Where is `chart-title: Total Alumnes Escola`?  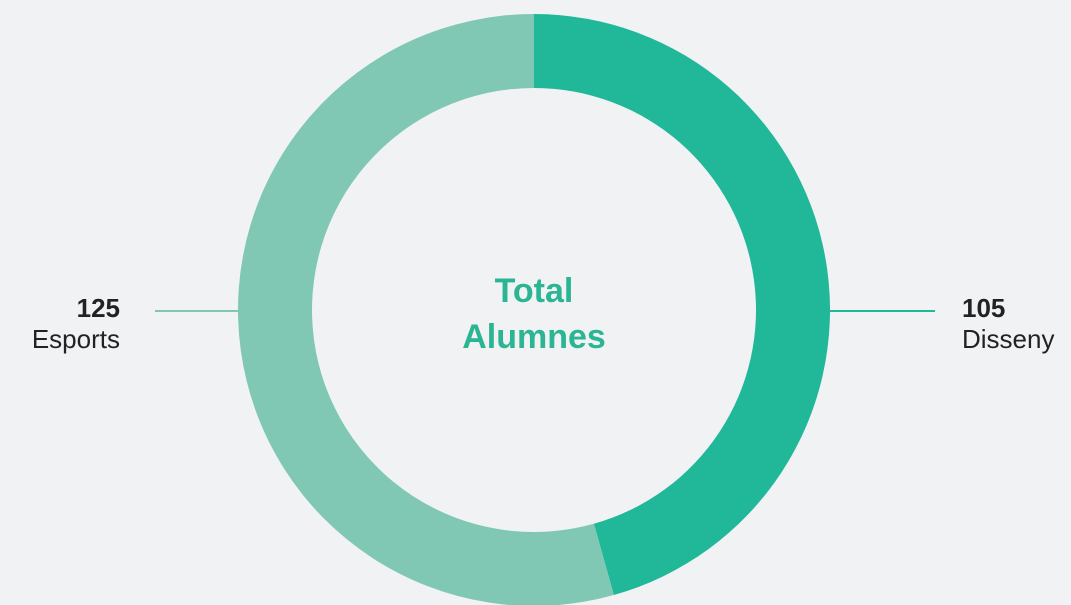 chart-title: Total Alumnes Escola is located at coordinates (534, 314).